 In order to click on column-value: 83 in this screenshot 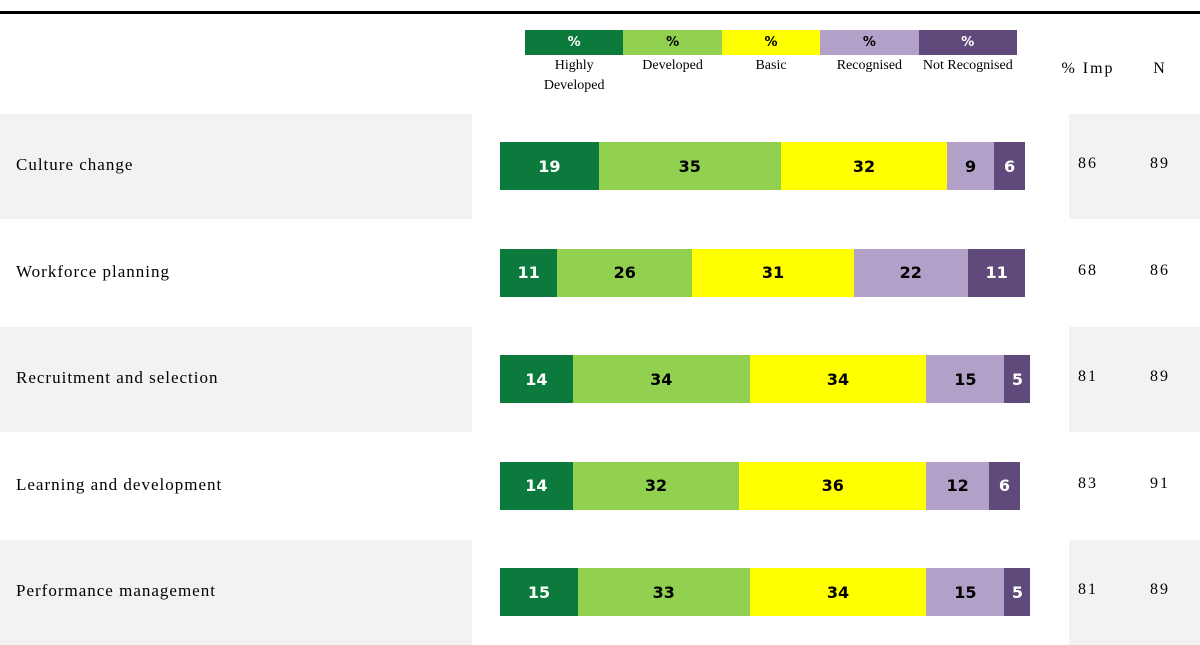, I will do `click(1088, 483)`.